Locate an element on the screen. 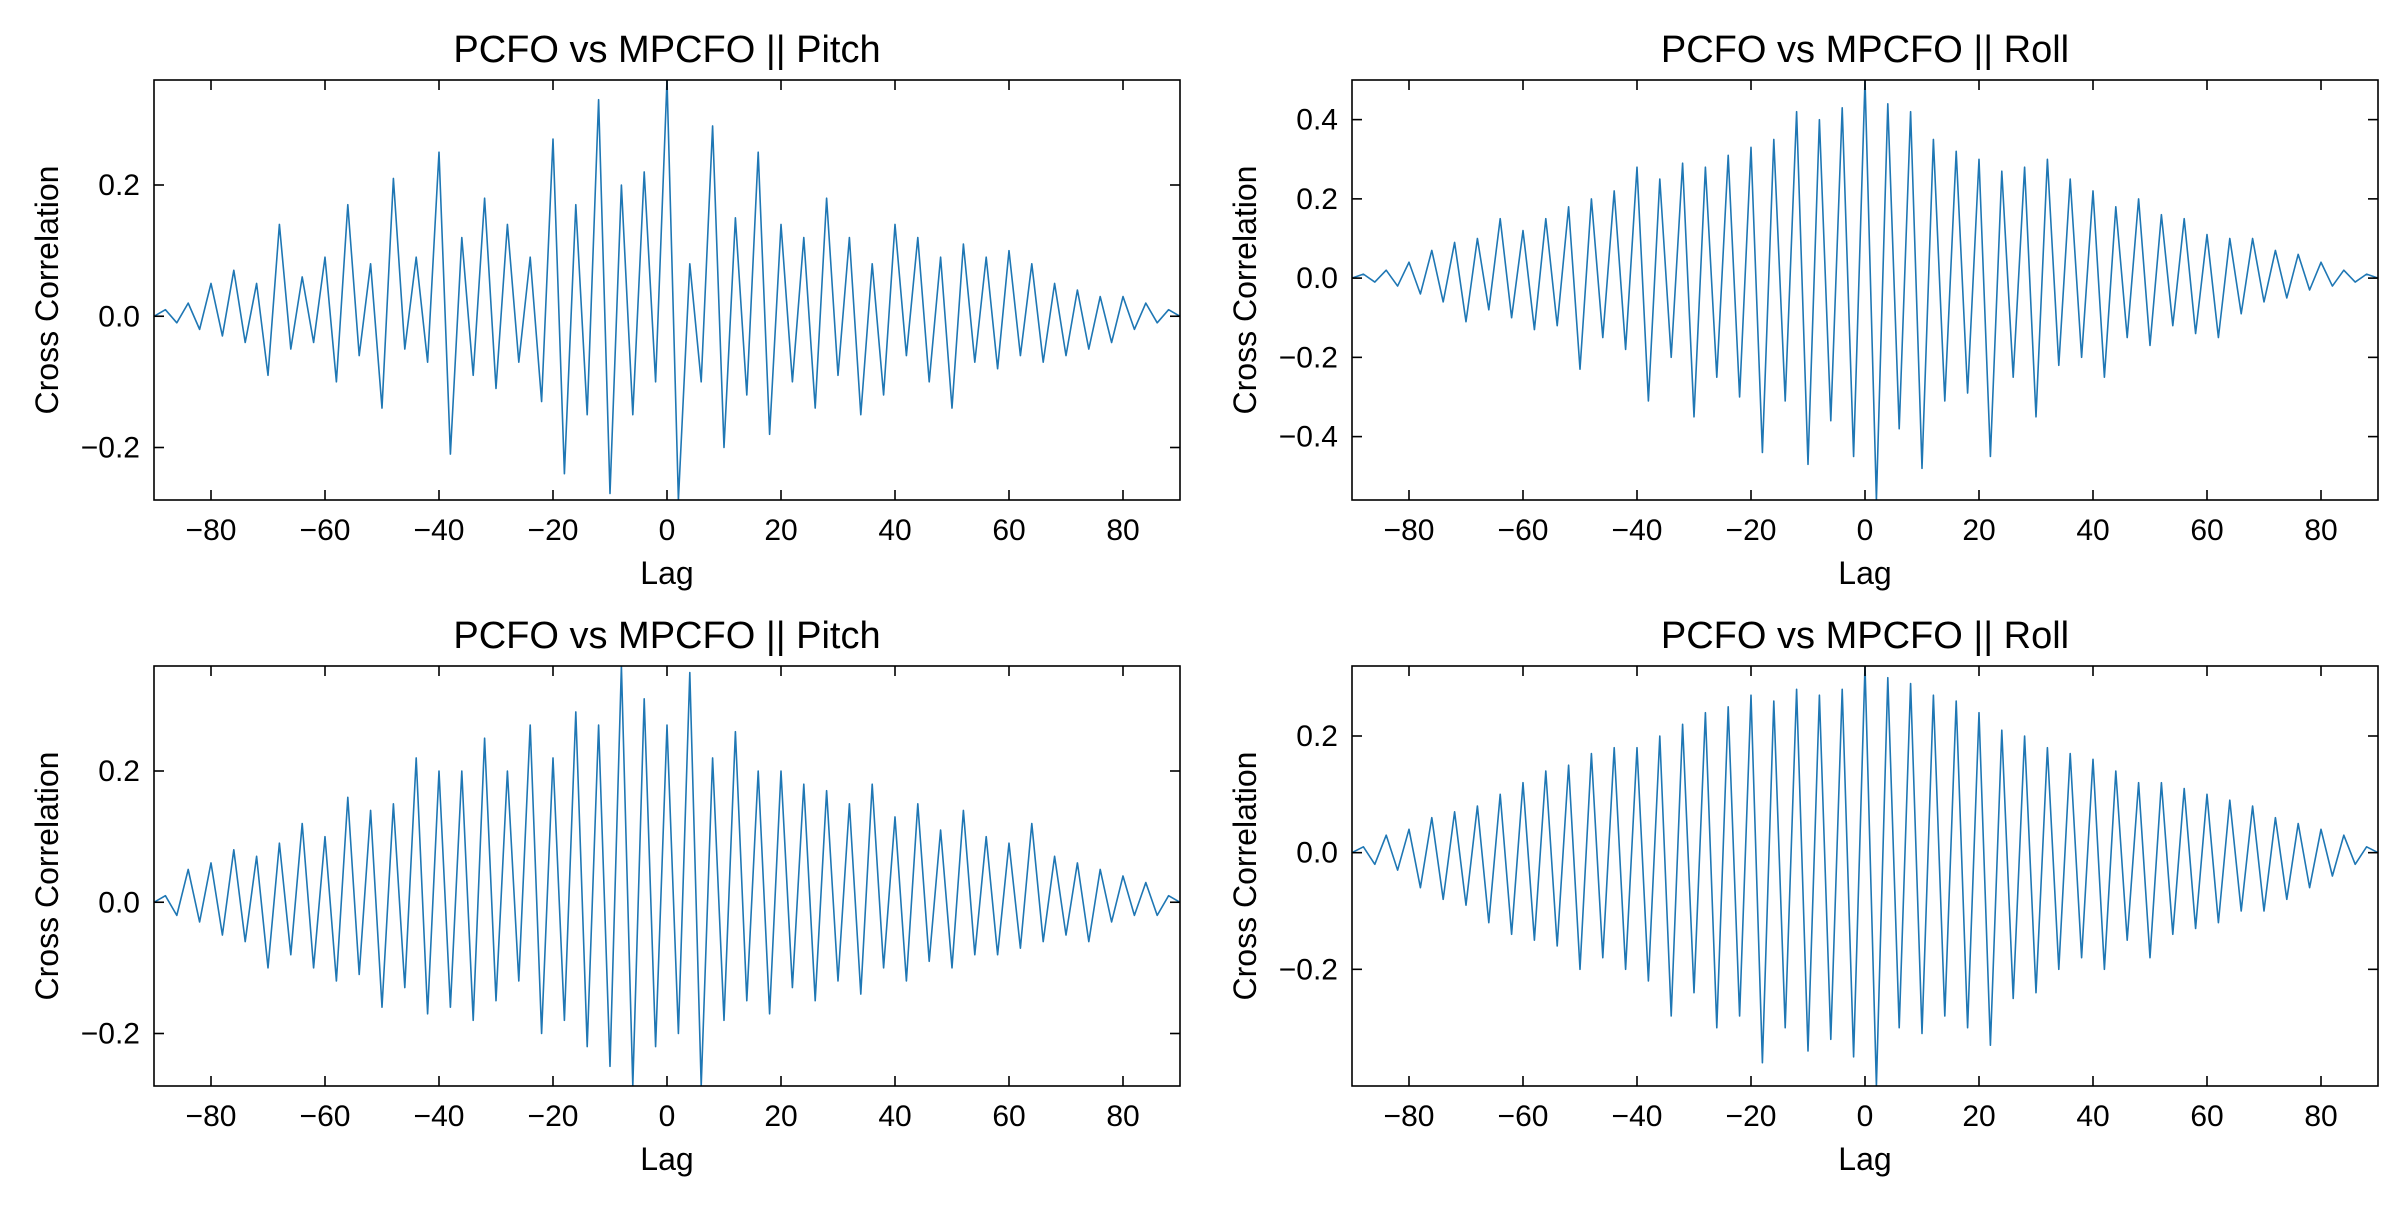  y-tick-label: 0.4 is located at coordinates (1317, 120).